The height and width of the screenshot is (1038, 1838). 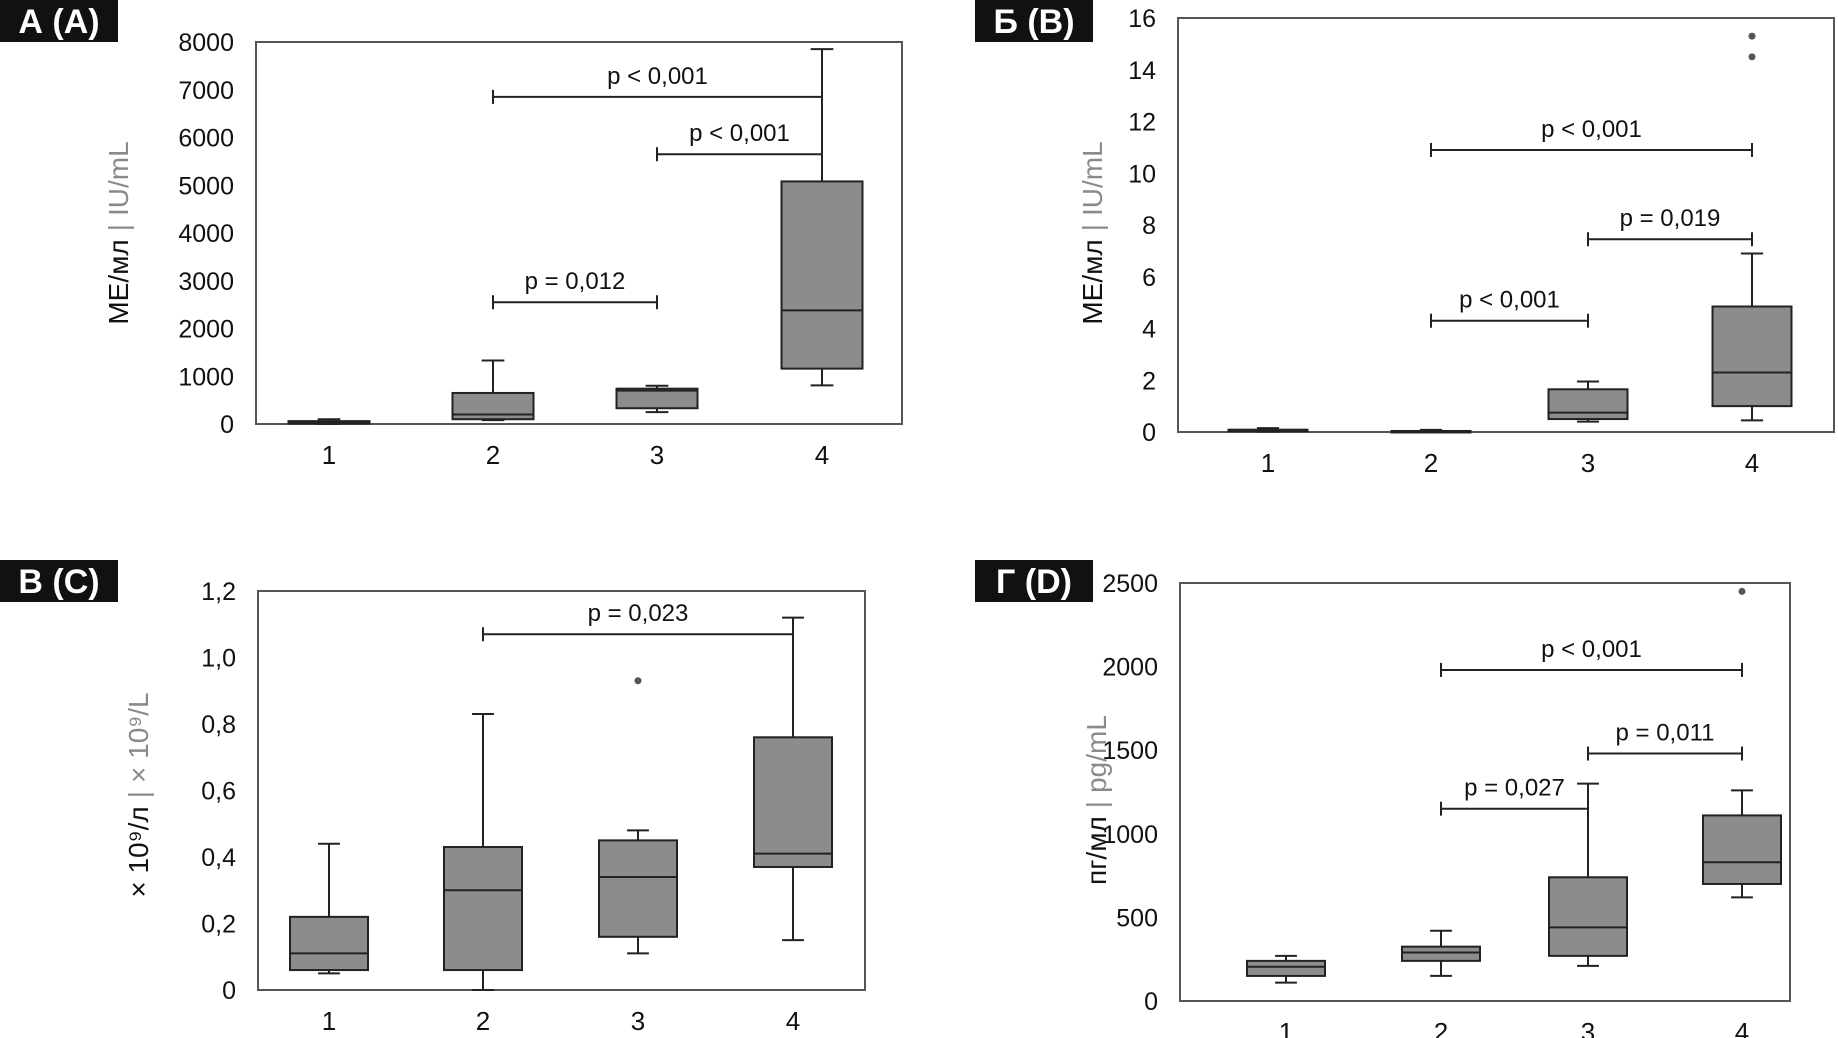 I want to click on y-tick-label: 8, so click(x=1149, y=226).